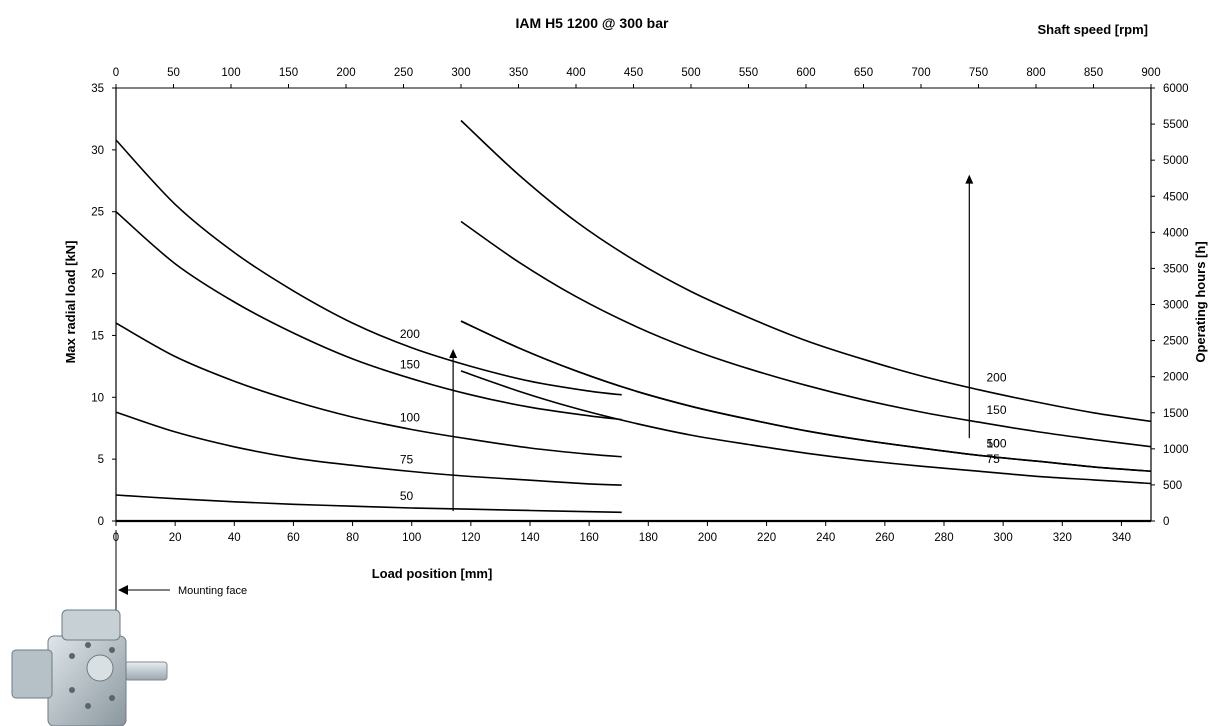 This screenshot has width=1215, height=726. Describe the element at coordinates (1176, 306) in the screenshot. I see `y2-tick-label: 3000` at that location.